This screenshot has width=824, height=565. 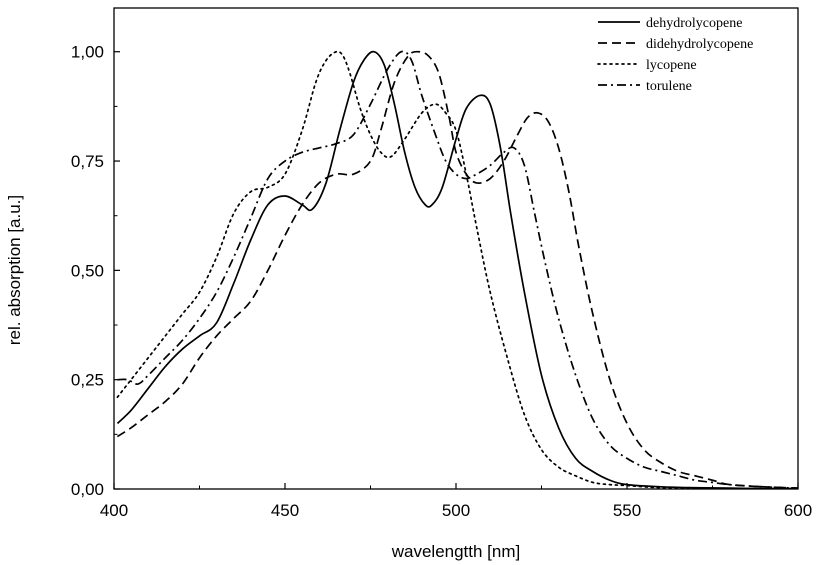 What do you see at coordinates (114, 510) in the screenshot?
I see `x-tick-label: 400` at bounding box center [114, 510].